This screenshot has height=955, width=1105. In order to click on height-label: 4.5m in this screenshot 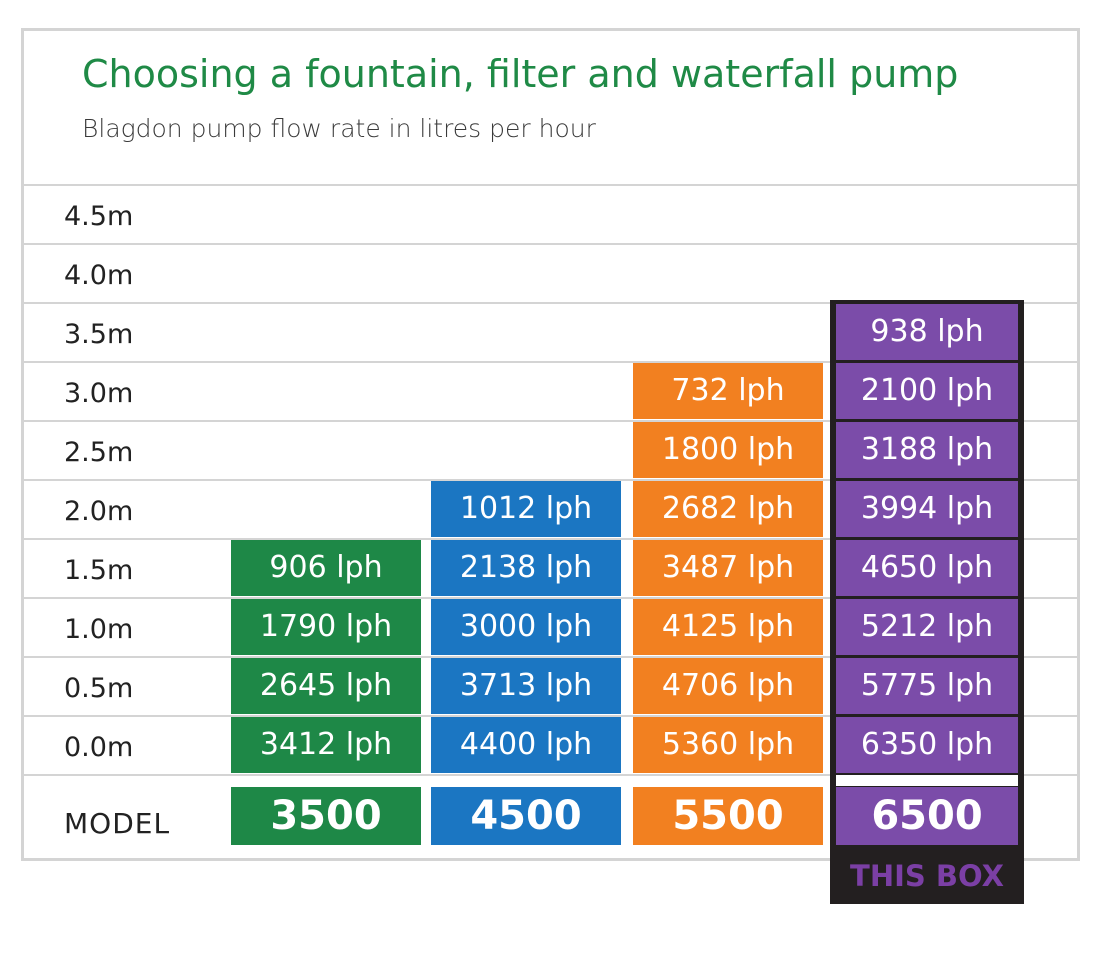, I will do `click(99, 216)`.